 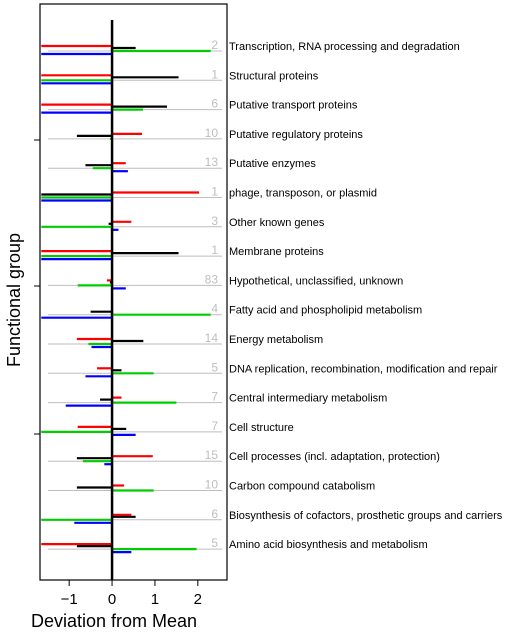 I want to click on category-count: 15, so click(x=212, y=455).